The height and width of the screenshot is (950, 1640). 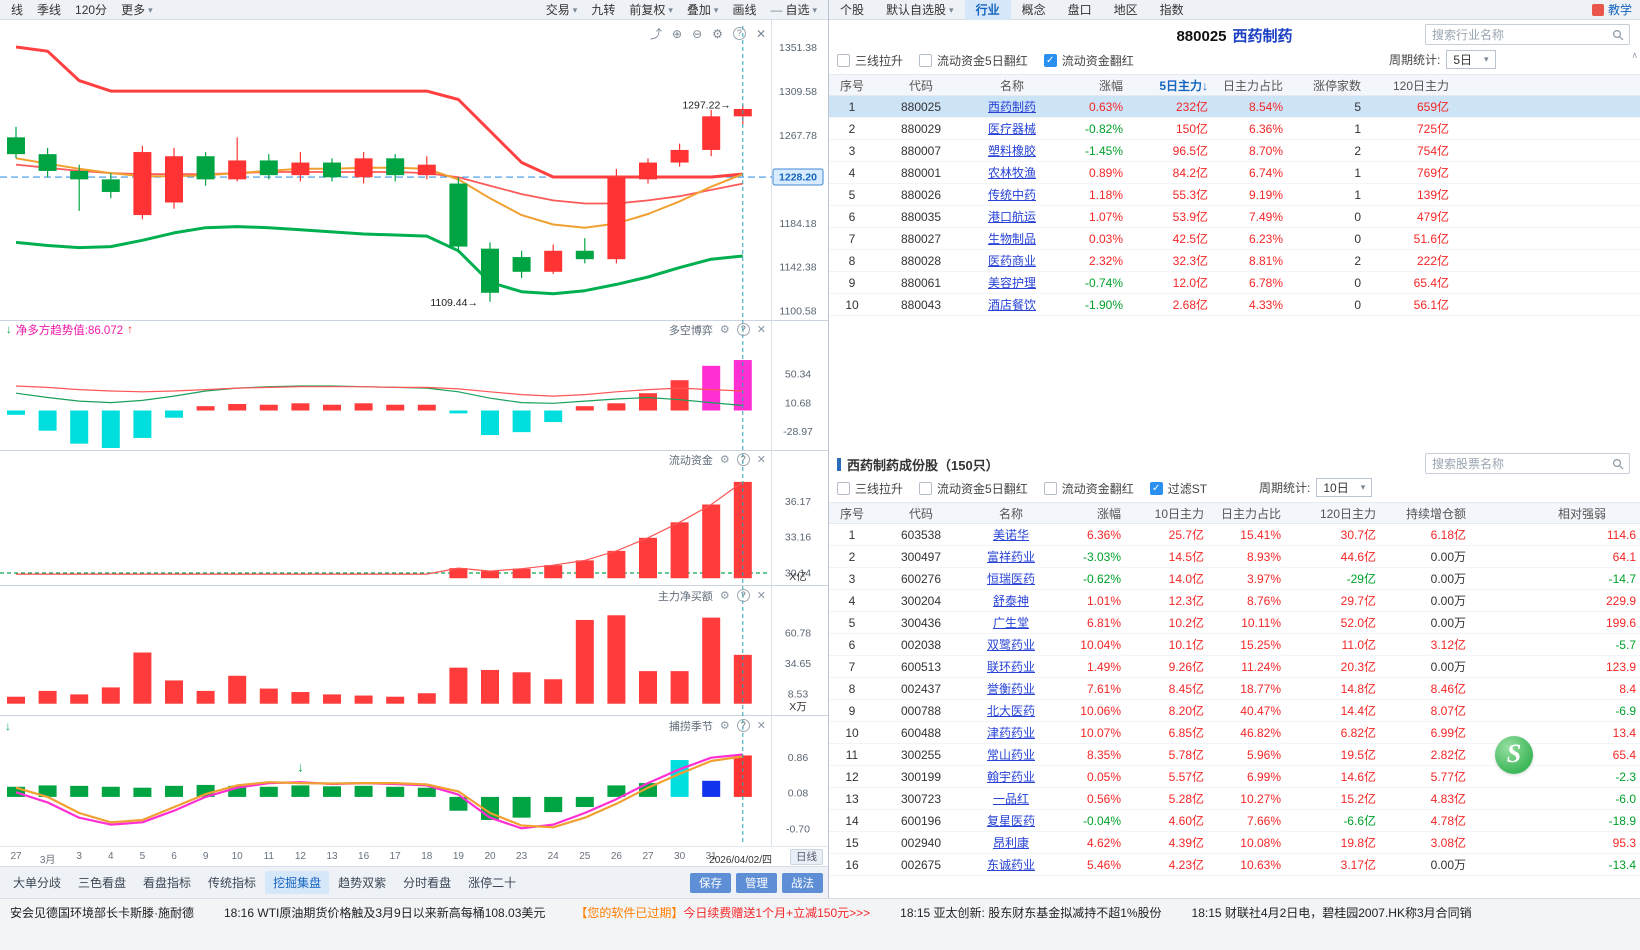 What do you see at coordinates (1010, 843) in the screenshot?
I see `name-cell: 昂利康` at bounding box center [1010, 843].